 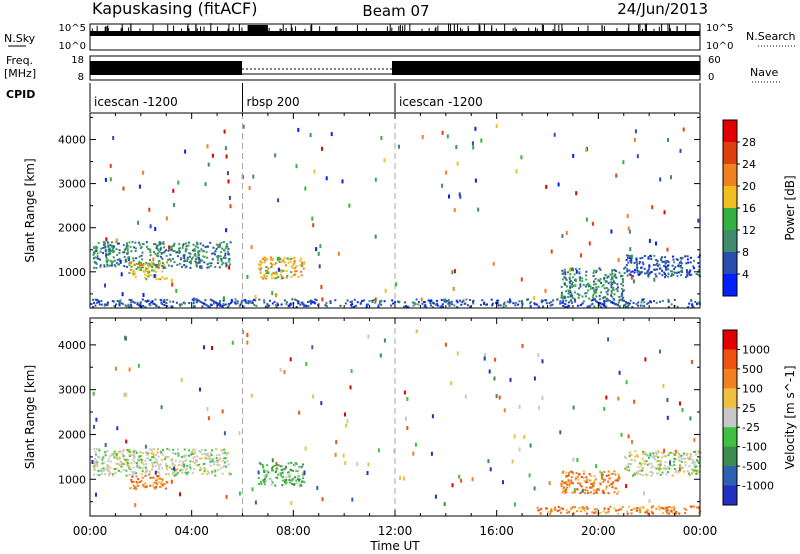 What do you see at coordinates (395, 531) in the screenshot?
I see `time-axis: 00:00 04:00 08:00 12:00 16:00 20:00 00:00` at bounding box center [395, 531].